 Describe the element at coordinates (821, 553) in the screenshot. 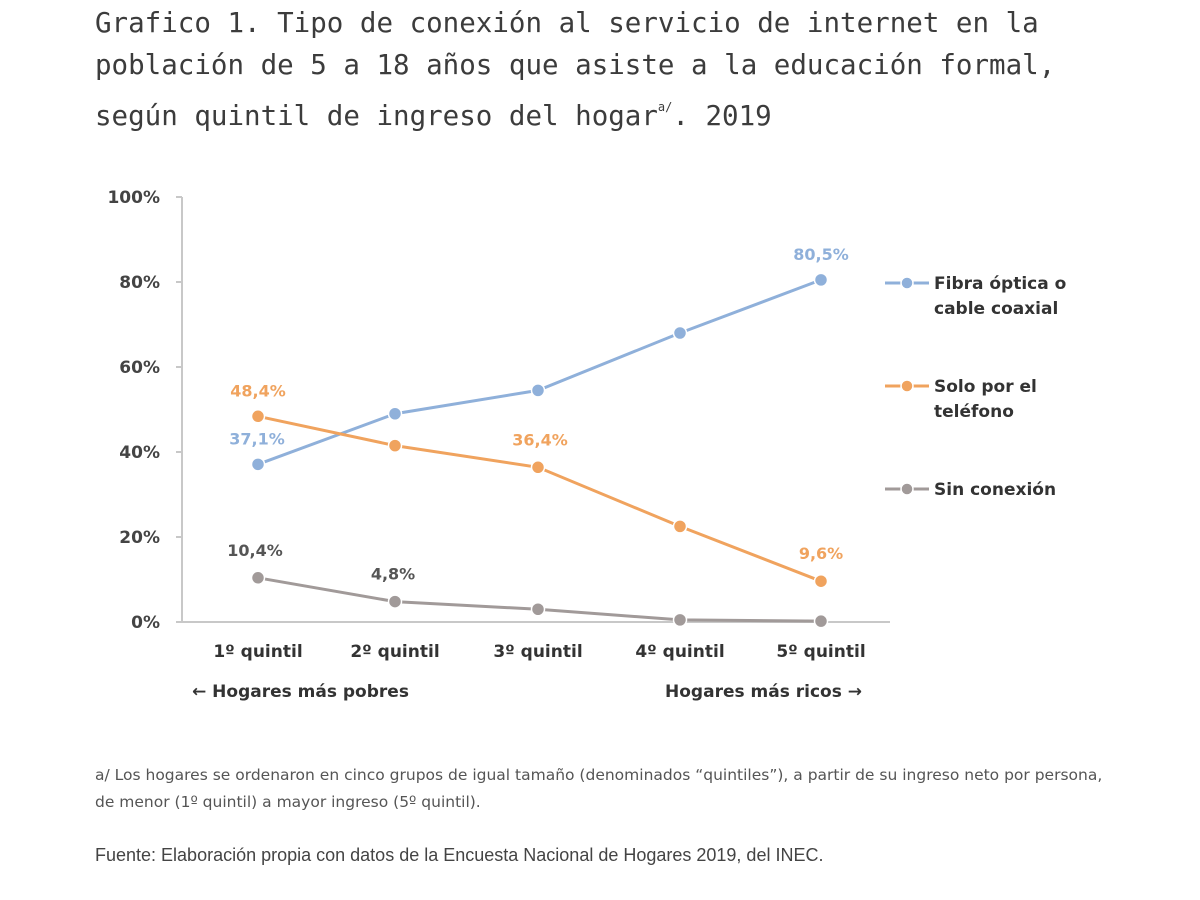

I see `data-label: 9,6%` at that location.